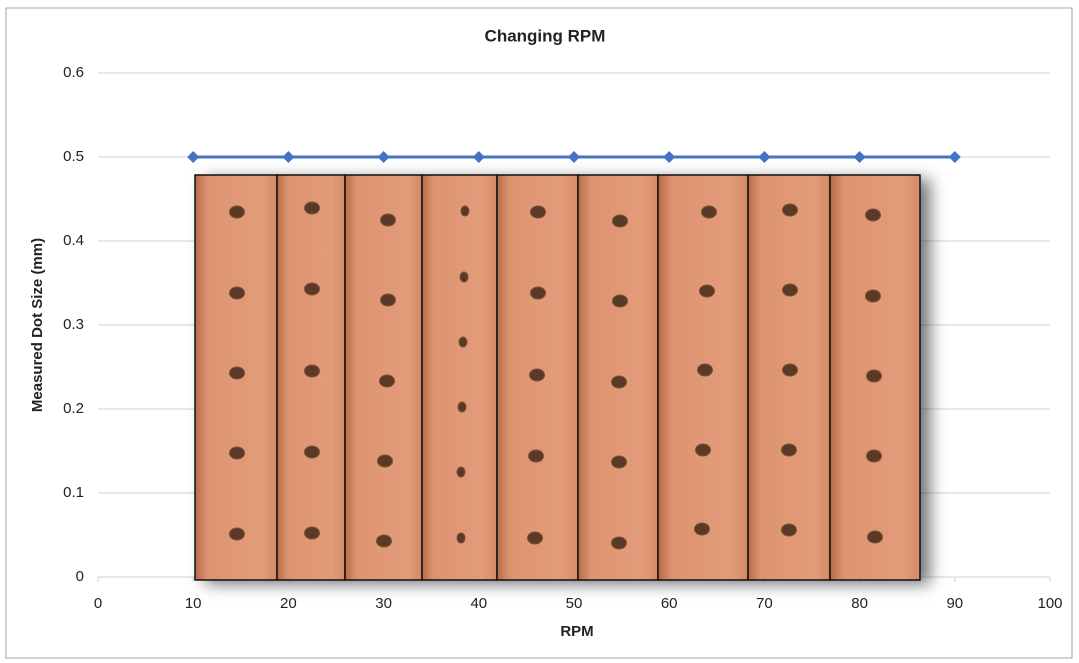  What do you see at coordinates (859, 603) in the screenshot?
I see `x-tick-label: 80` at bounding box center [859, 603].